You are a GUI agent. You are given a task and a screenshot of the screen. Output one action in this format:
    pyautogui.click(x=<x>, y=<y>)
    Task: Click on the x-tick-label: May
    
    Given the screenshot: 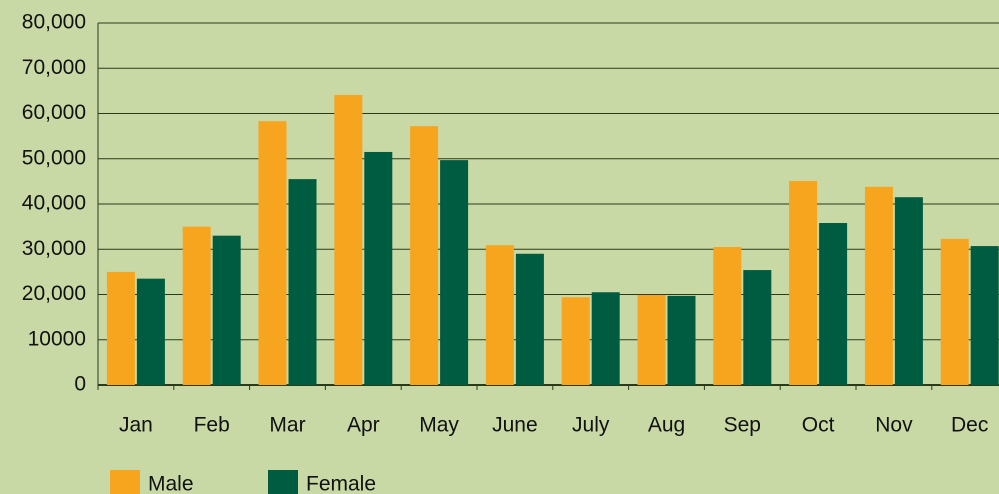 What is the action you would take?
    pyautogui.click(x=439, y=425)
    